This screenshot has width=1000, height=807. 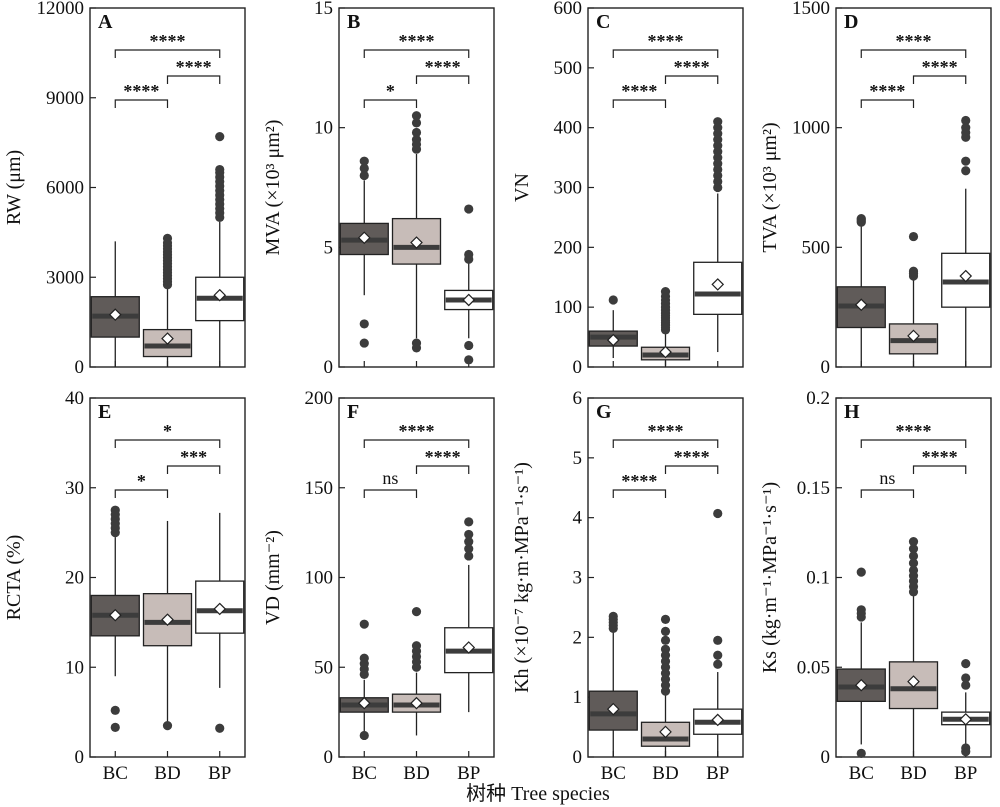 What do you see at coordinates (568, 247) in the screenshot?
I see `y-tick-label: 200` at bounding box center [568, 247].